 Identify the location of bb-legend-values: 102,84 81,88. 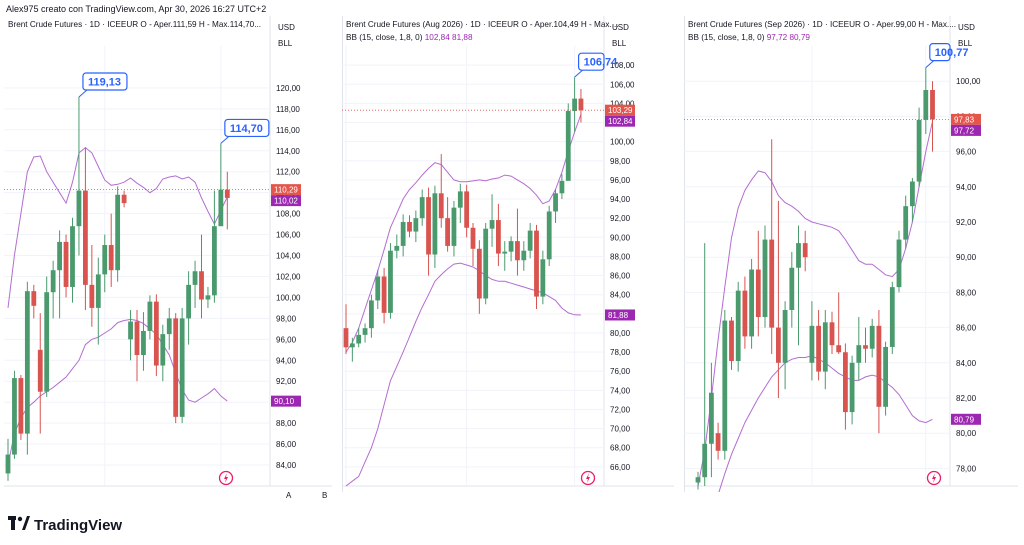
(449, 37).